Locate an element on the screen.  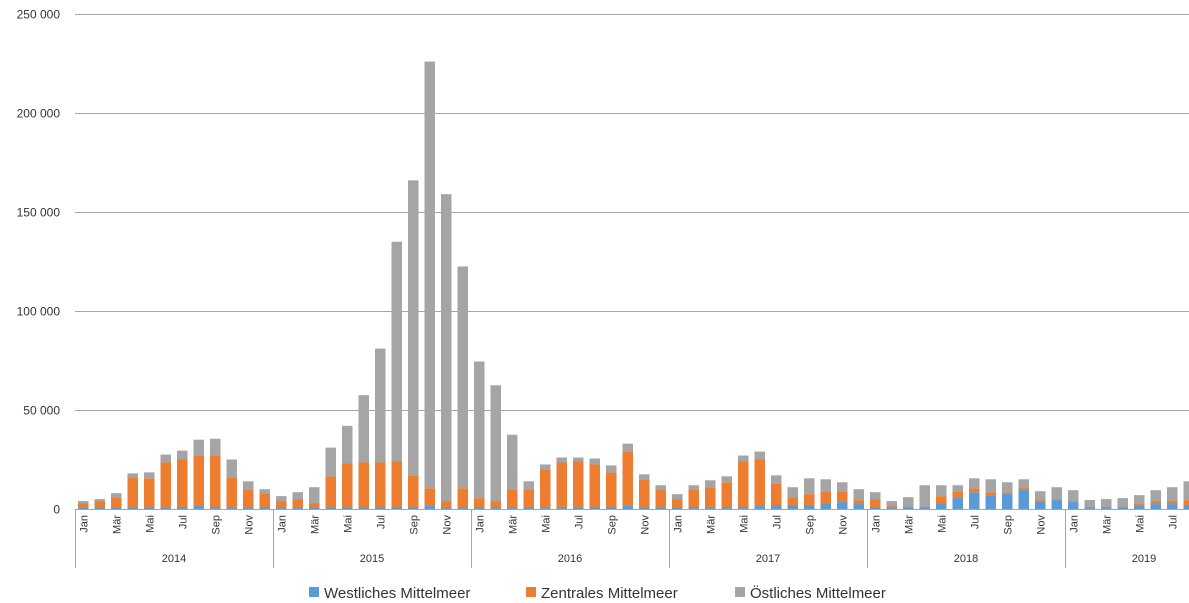
y-tick-label: 250 000 is located at coordinates (39, 15).